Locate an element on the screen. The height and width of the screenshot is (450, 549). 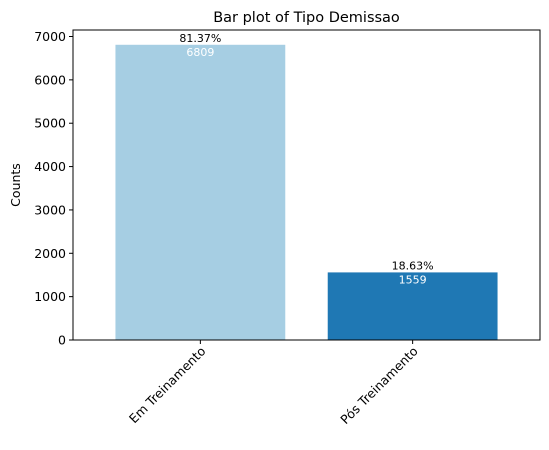
x-tick-label-1: Pós Treinamento is located at coordinates (378, 385).